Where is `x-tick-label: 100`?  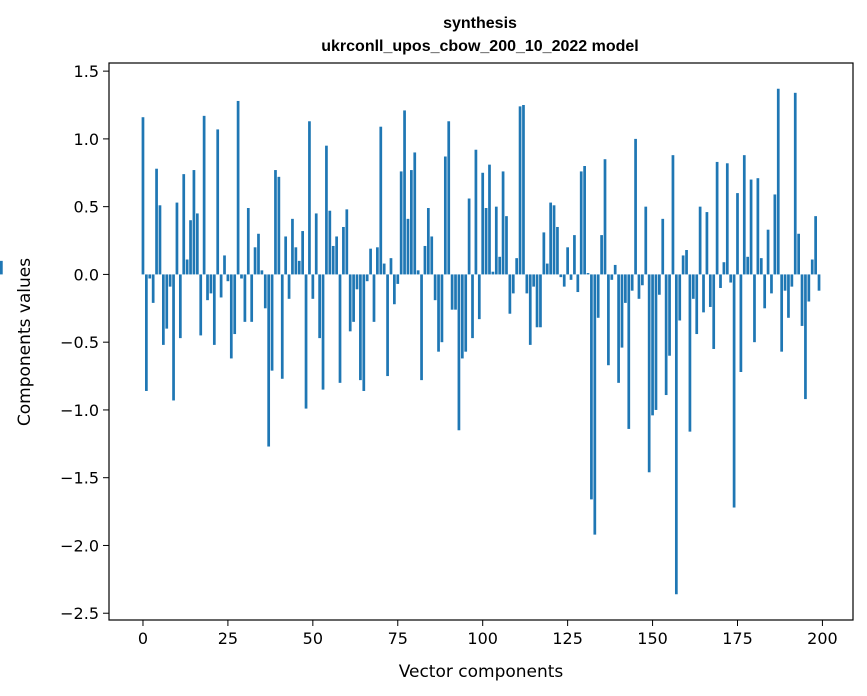 x-tick-label: 100 is located at coordinates (482, 638).